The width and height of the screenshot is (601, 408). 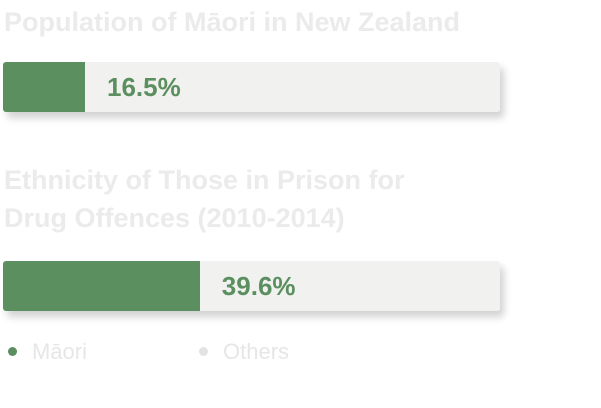 I want to click on value-label: 16.5%, so click(x=144, y=87).